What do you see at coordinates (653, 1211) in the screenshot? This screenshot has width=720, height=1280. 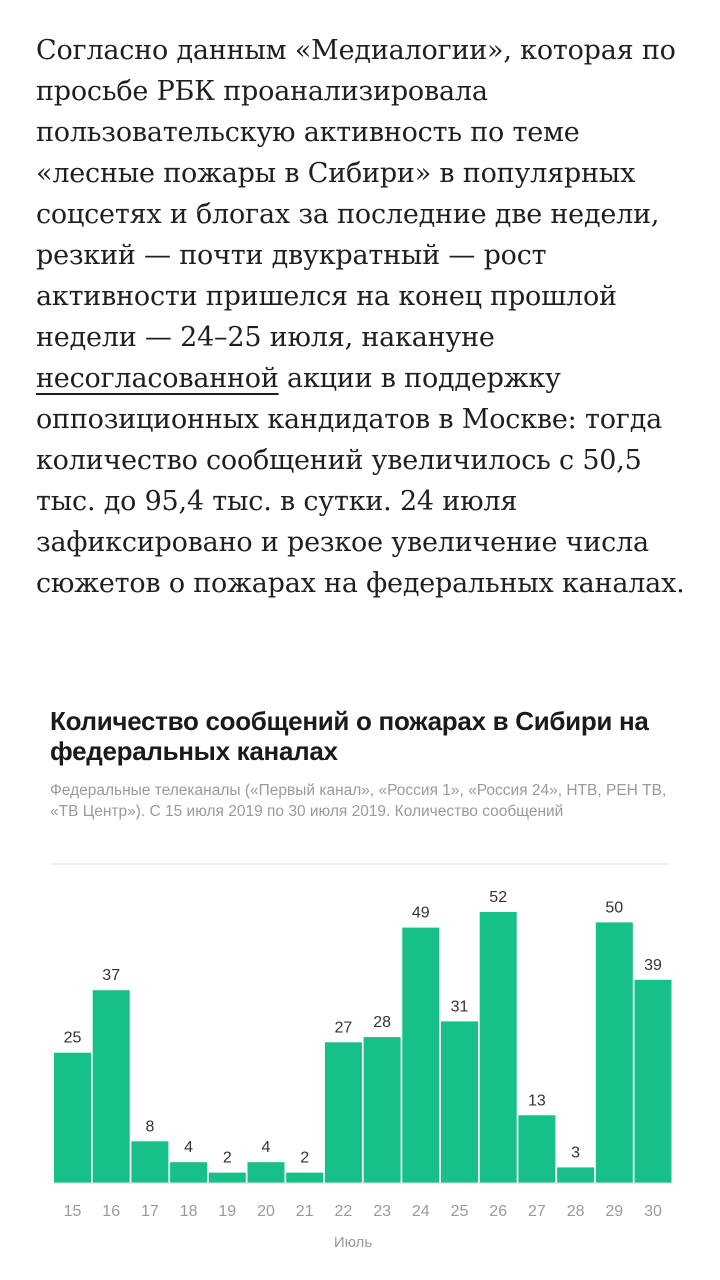 I see `x-tick-label: 30` at bounding box center [653, 1211].